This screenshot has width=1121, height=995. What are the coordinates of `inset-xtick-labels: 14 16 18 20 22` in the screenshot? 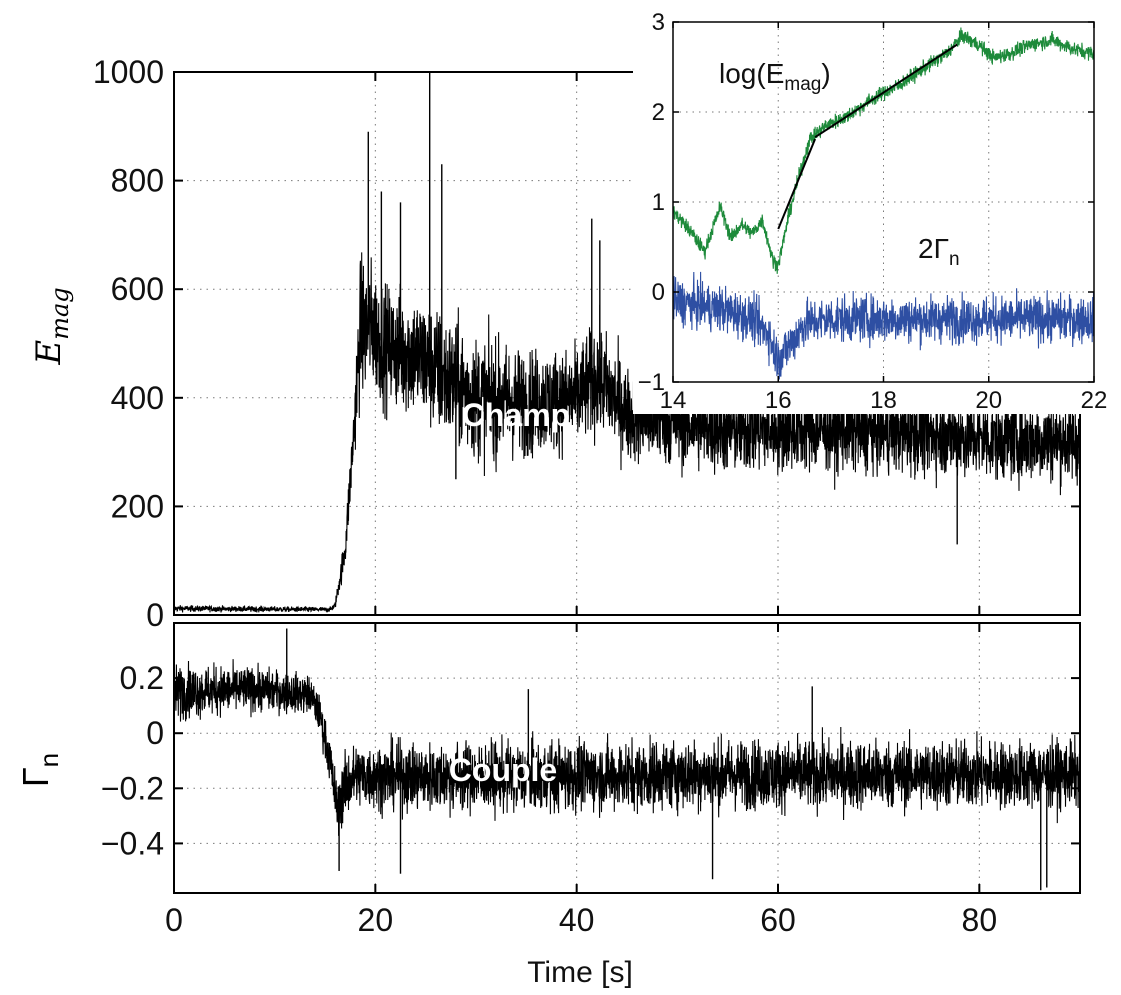 It's located at (884, 400).